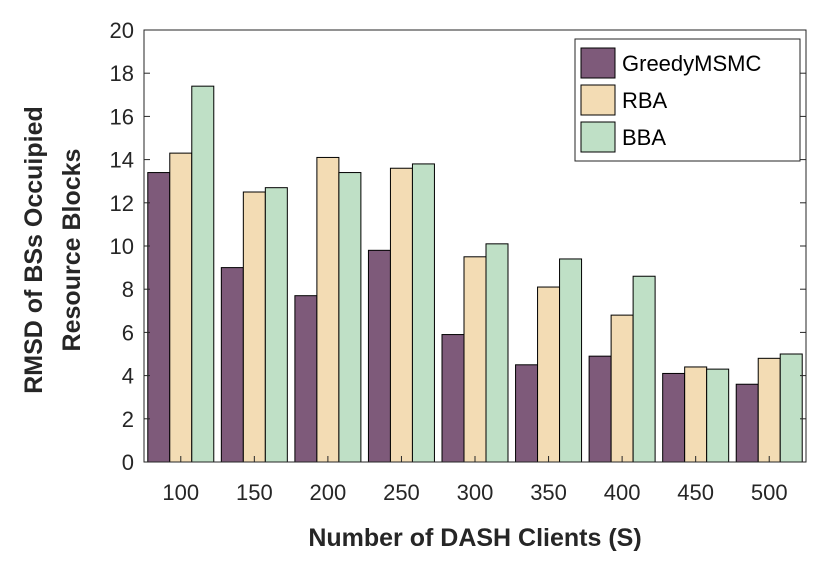 The image size is (830, 562). What do you see at coordinates (622, 492) in the screenshot?
I see `x-tick-label: 400` at bounding box center [622, 492].